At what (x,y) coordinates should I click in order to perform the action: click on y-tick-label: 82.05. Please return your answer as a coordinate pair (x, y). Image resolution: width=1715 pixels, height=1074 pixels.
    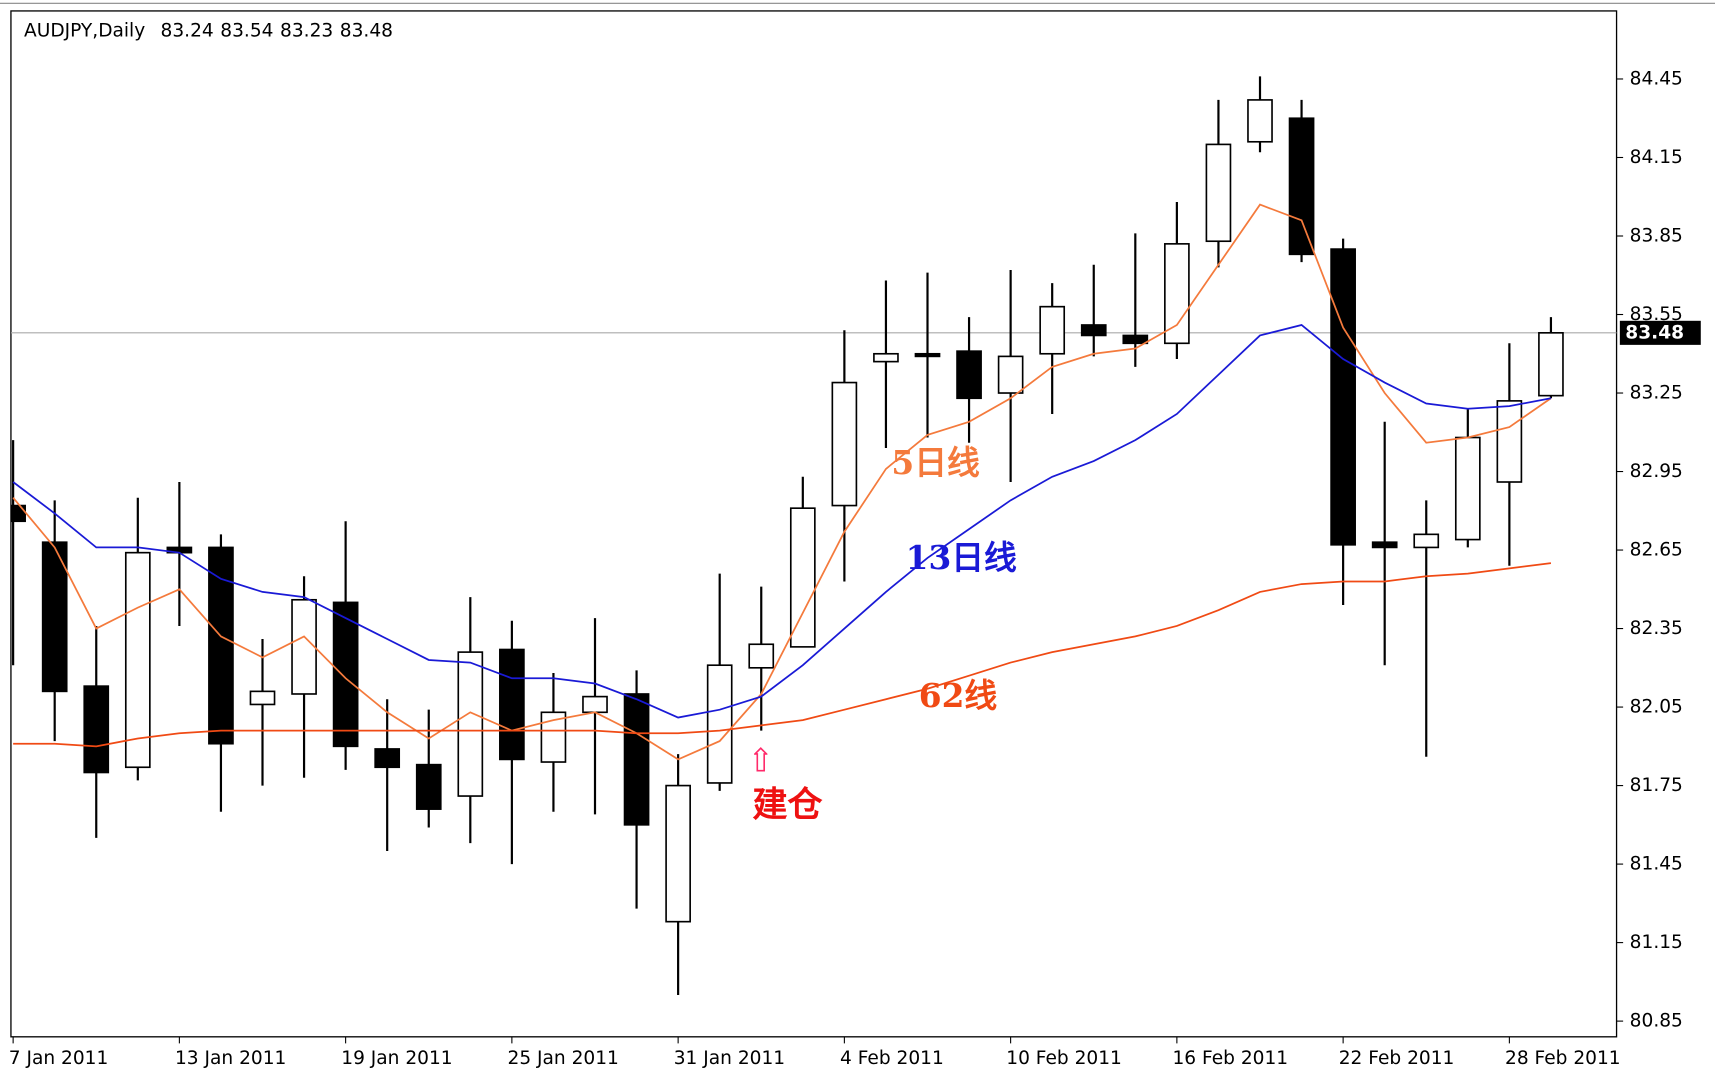
    Looking at the image, I should click on (1656, 707).